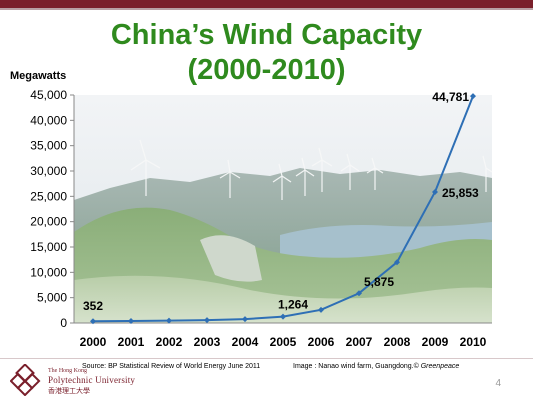 The width and height of the screenshot is (533, 400). I want to click on y-tick-label: 45,000, so click(48, 95).